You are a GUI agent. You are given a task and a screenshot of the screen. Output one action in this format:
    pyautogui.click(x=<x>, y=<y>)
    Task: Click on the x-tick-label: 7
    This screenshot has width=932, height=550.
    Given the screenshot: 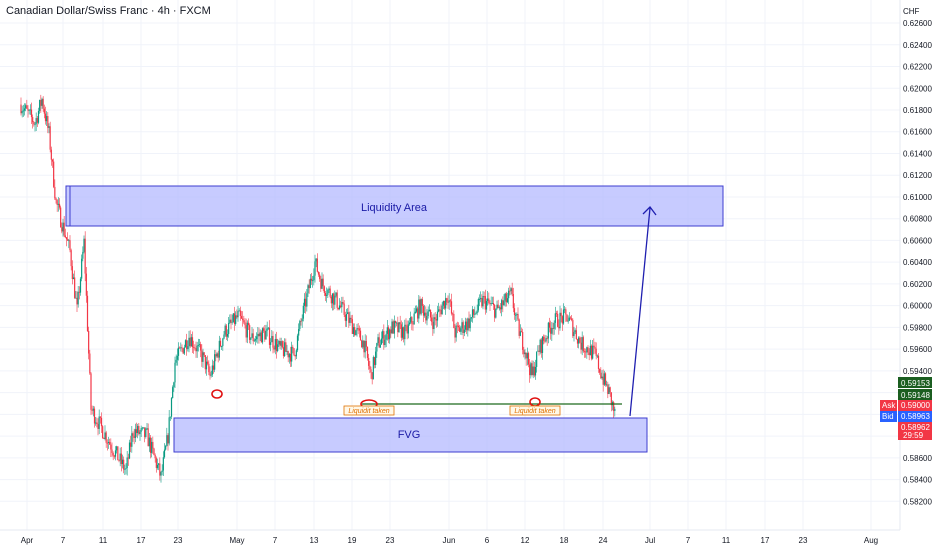 What is the action you would take?
    pyautogui.click(x=688, y=540)
    